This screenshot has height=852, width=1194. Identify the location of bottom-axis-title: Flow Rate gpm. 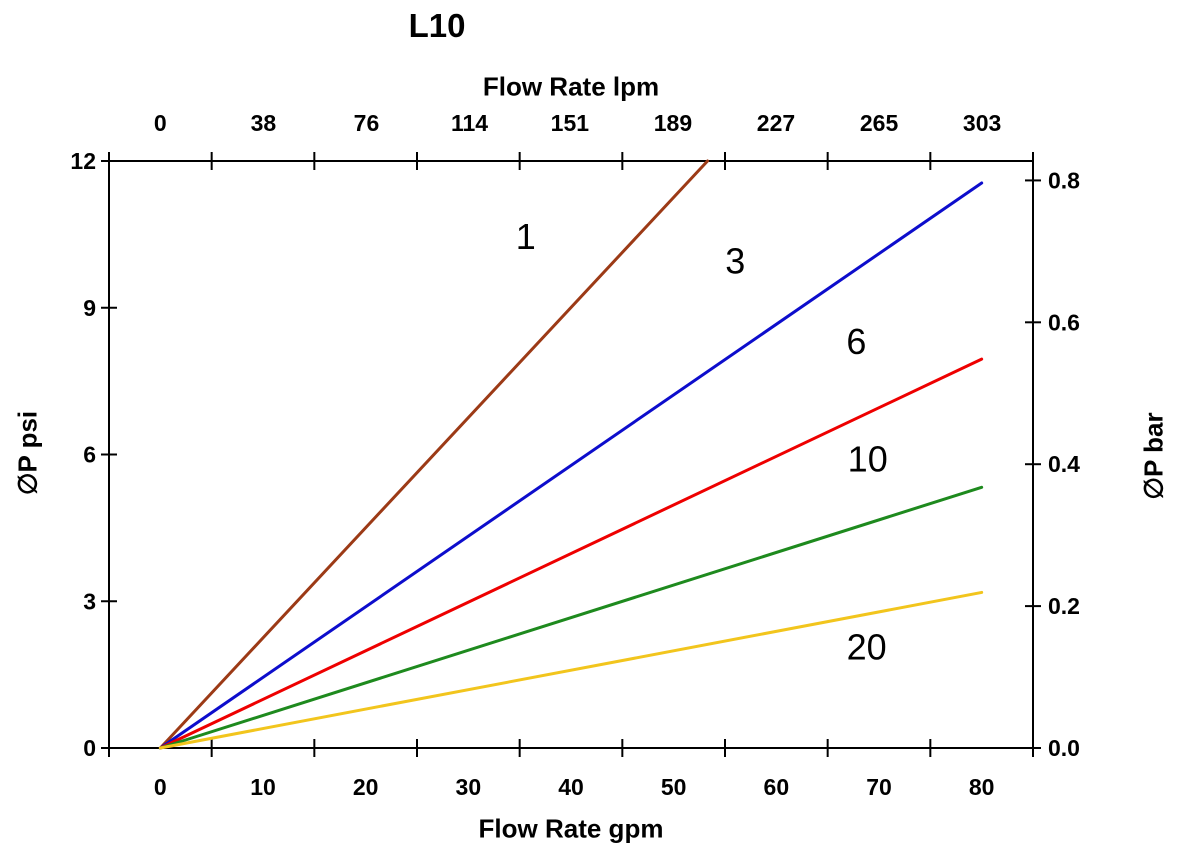
(571, 828).